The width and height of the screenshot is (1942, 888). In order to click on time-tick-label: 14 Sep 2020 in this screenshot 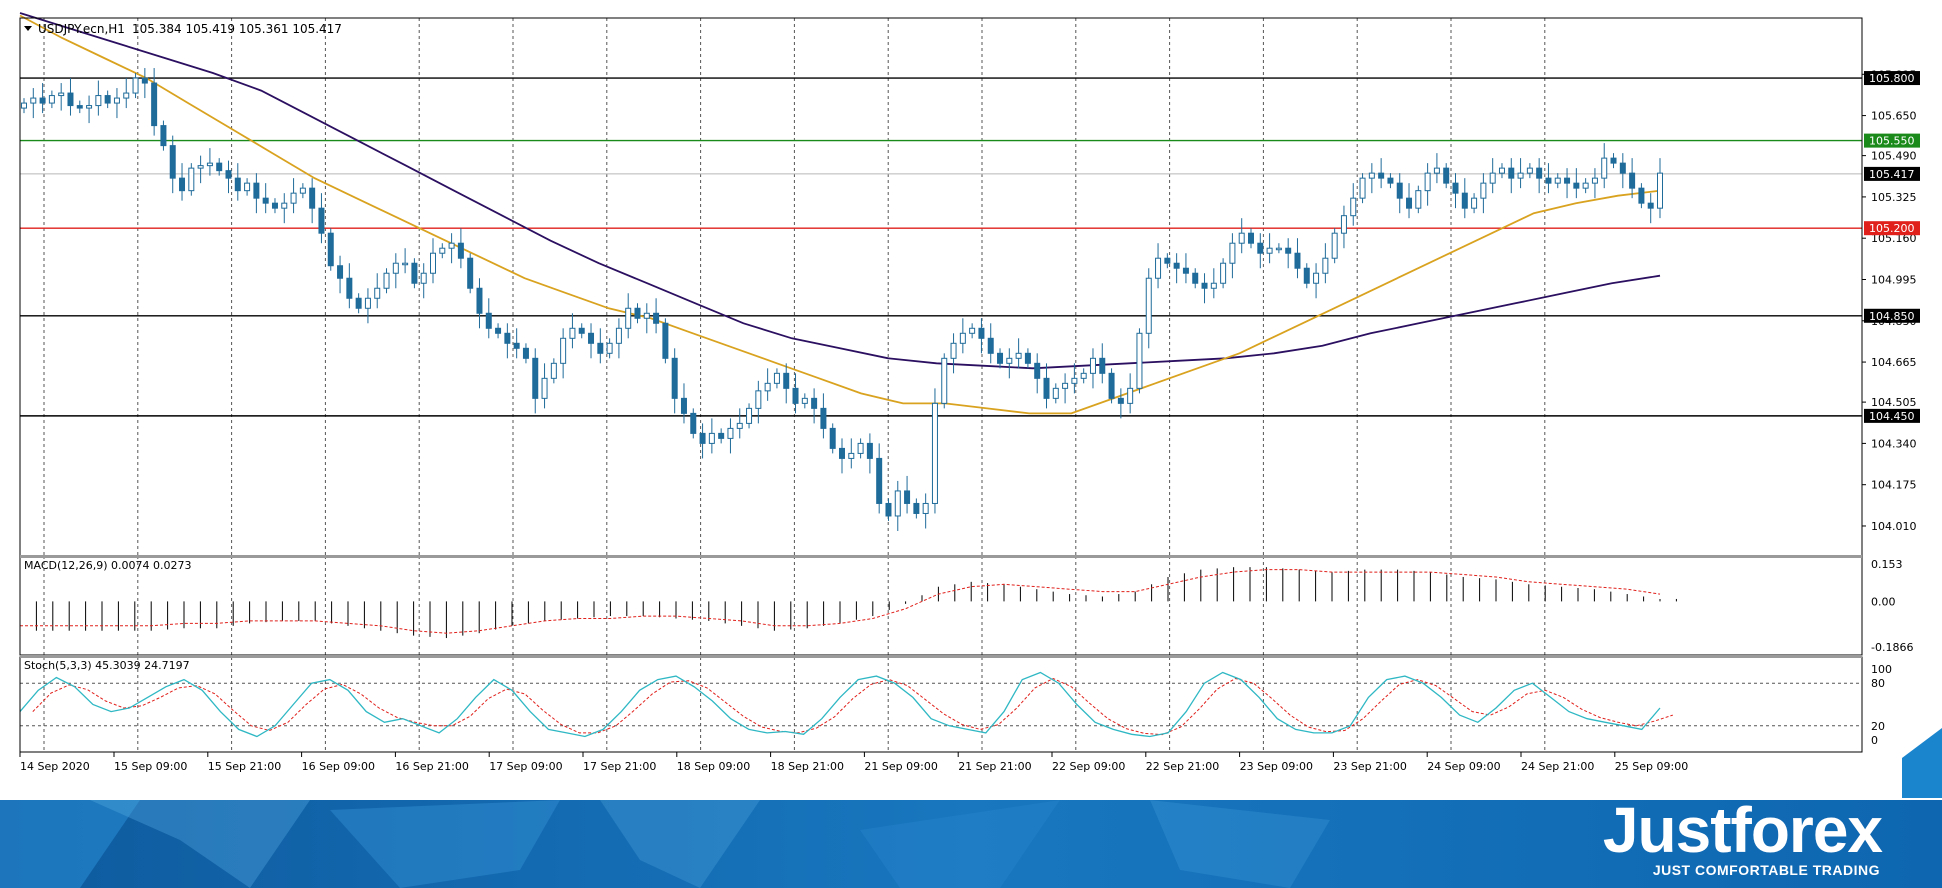, I will do `click(55, 766)`.